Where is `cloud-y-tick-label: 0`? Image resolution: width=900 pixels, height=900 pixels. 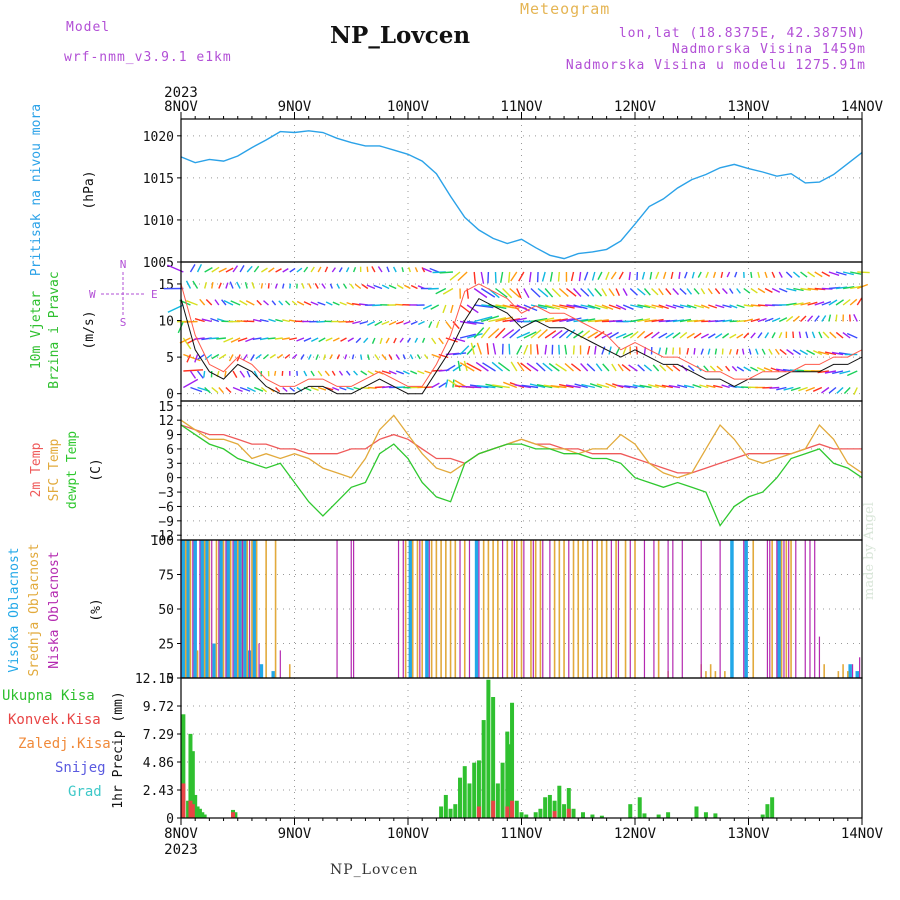 cloud-y-tick-label: 0 is located at coordinates (170, 679).